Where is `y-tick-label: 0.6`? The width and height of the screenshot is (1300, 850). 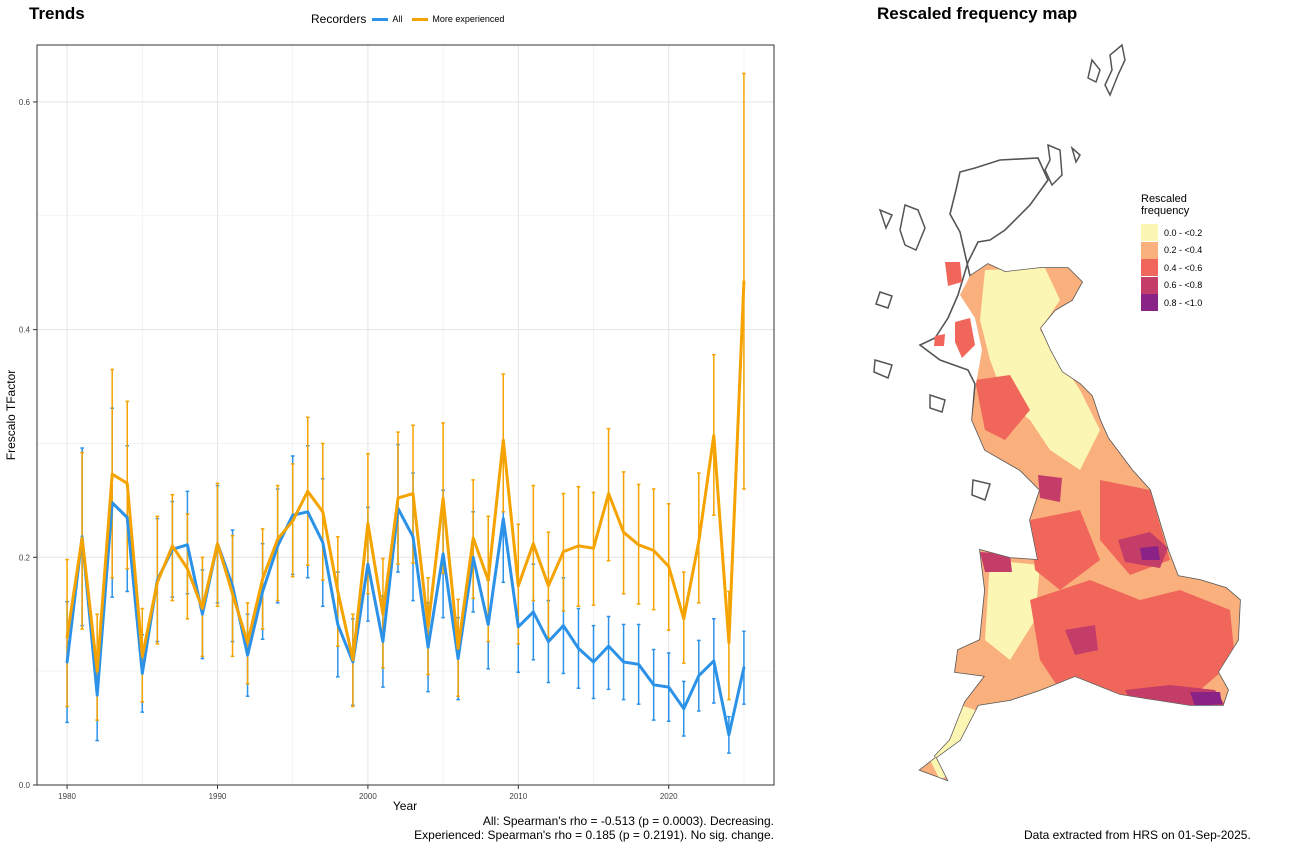 y-tick-label: 0.6 is located at coordinates (25, 102).